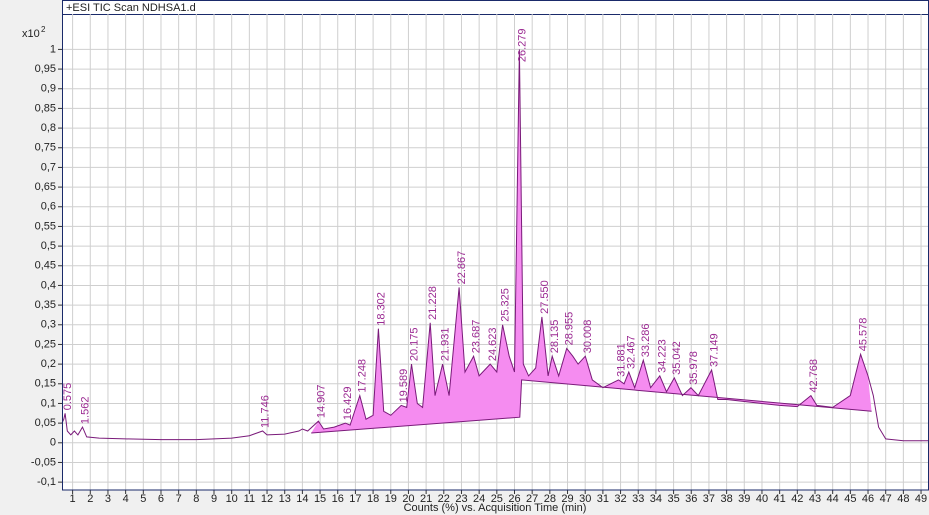  Describe the element at coordinates (373, 499) in the screenshot. I see `x-tick-label: 18` at that location.